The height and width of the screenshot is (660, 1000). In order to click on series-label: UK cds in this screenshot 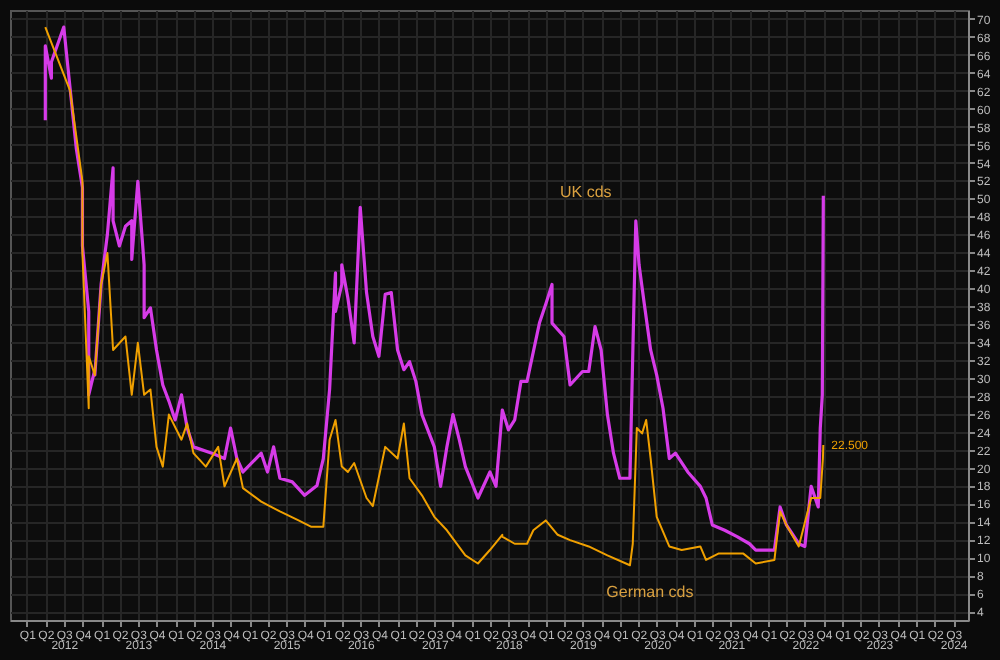, I will do `click(586, 191)`.